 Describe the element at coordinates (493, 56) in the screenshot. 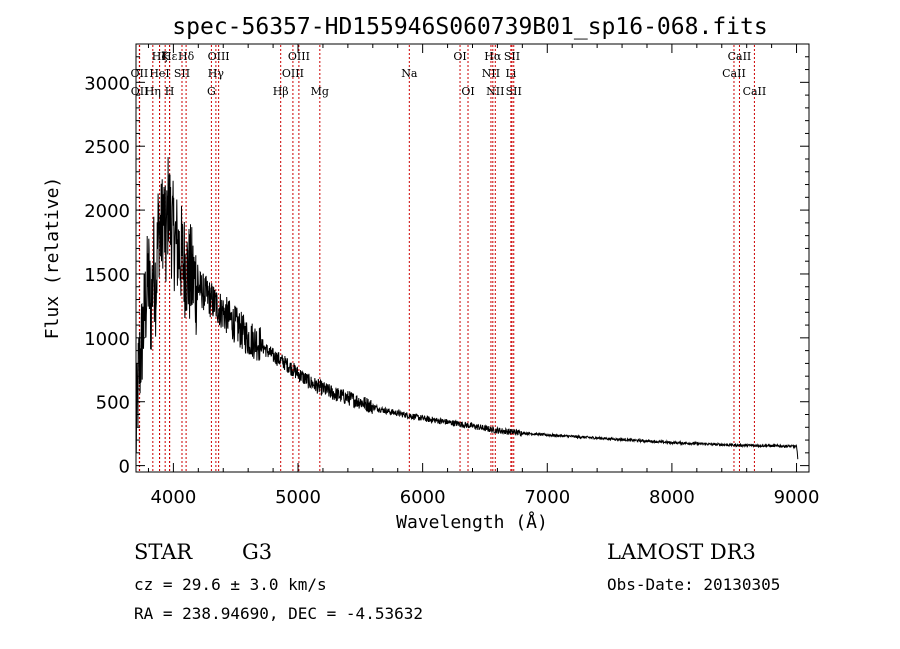

I see `spectral-line-label: Hα` at that location.